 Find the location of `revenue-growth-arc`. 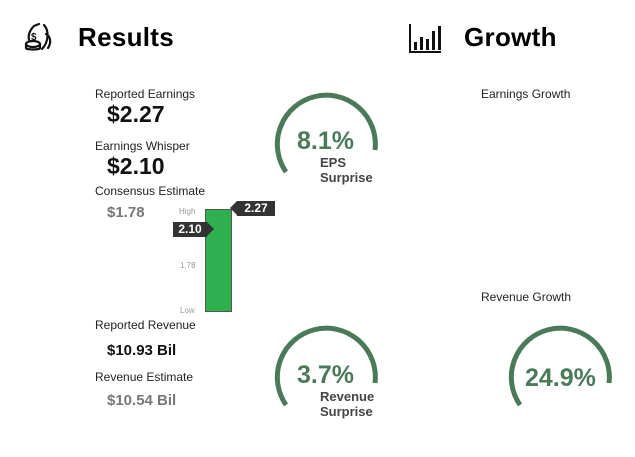

revenue-growth-arc is located at coordinates (560, 366).